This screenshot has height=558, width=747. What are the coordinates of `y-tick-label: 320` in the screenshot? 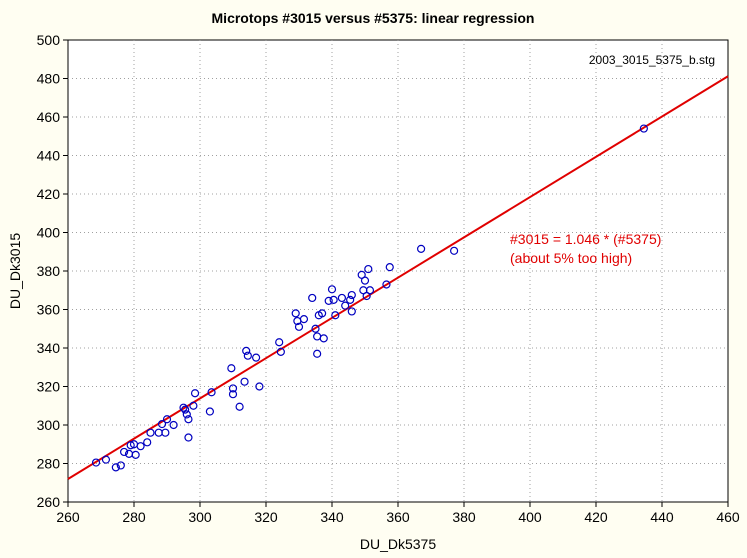 It's located at (49, 387).